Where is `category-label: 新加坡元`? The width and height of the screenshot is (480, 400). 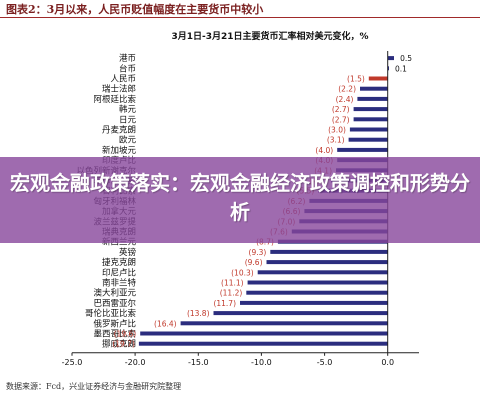 category-label: 新加坡元 is located at coordinates (119, 150).